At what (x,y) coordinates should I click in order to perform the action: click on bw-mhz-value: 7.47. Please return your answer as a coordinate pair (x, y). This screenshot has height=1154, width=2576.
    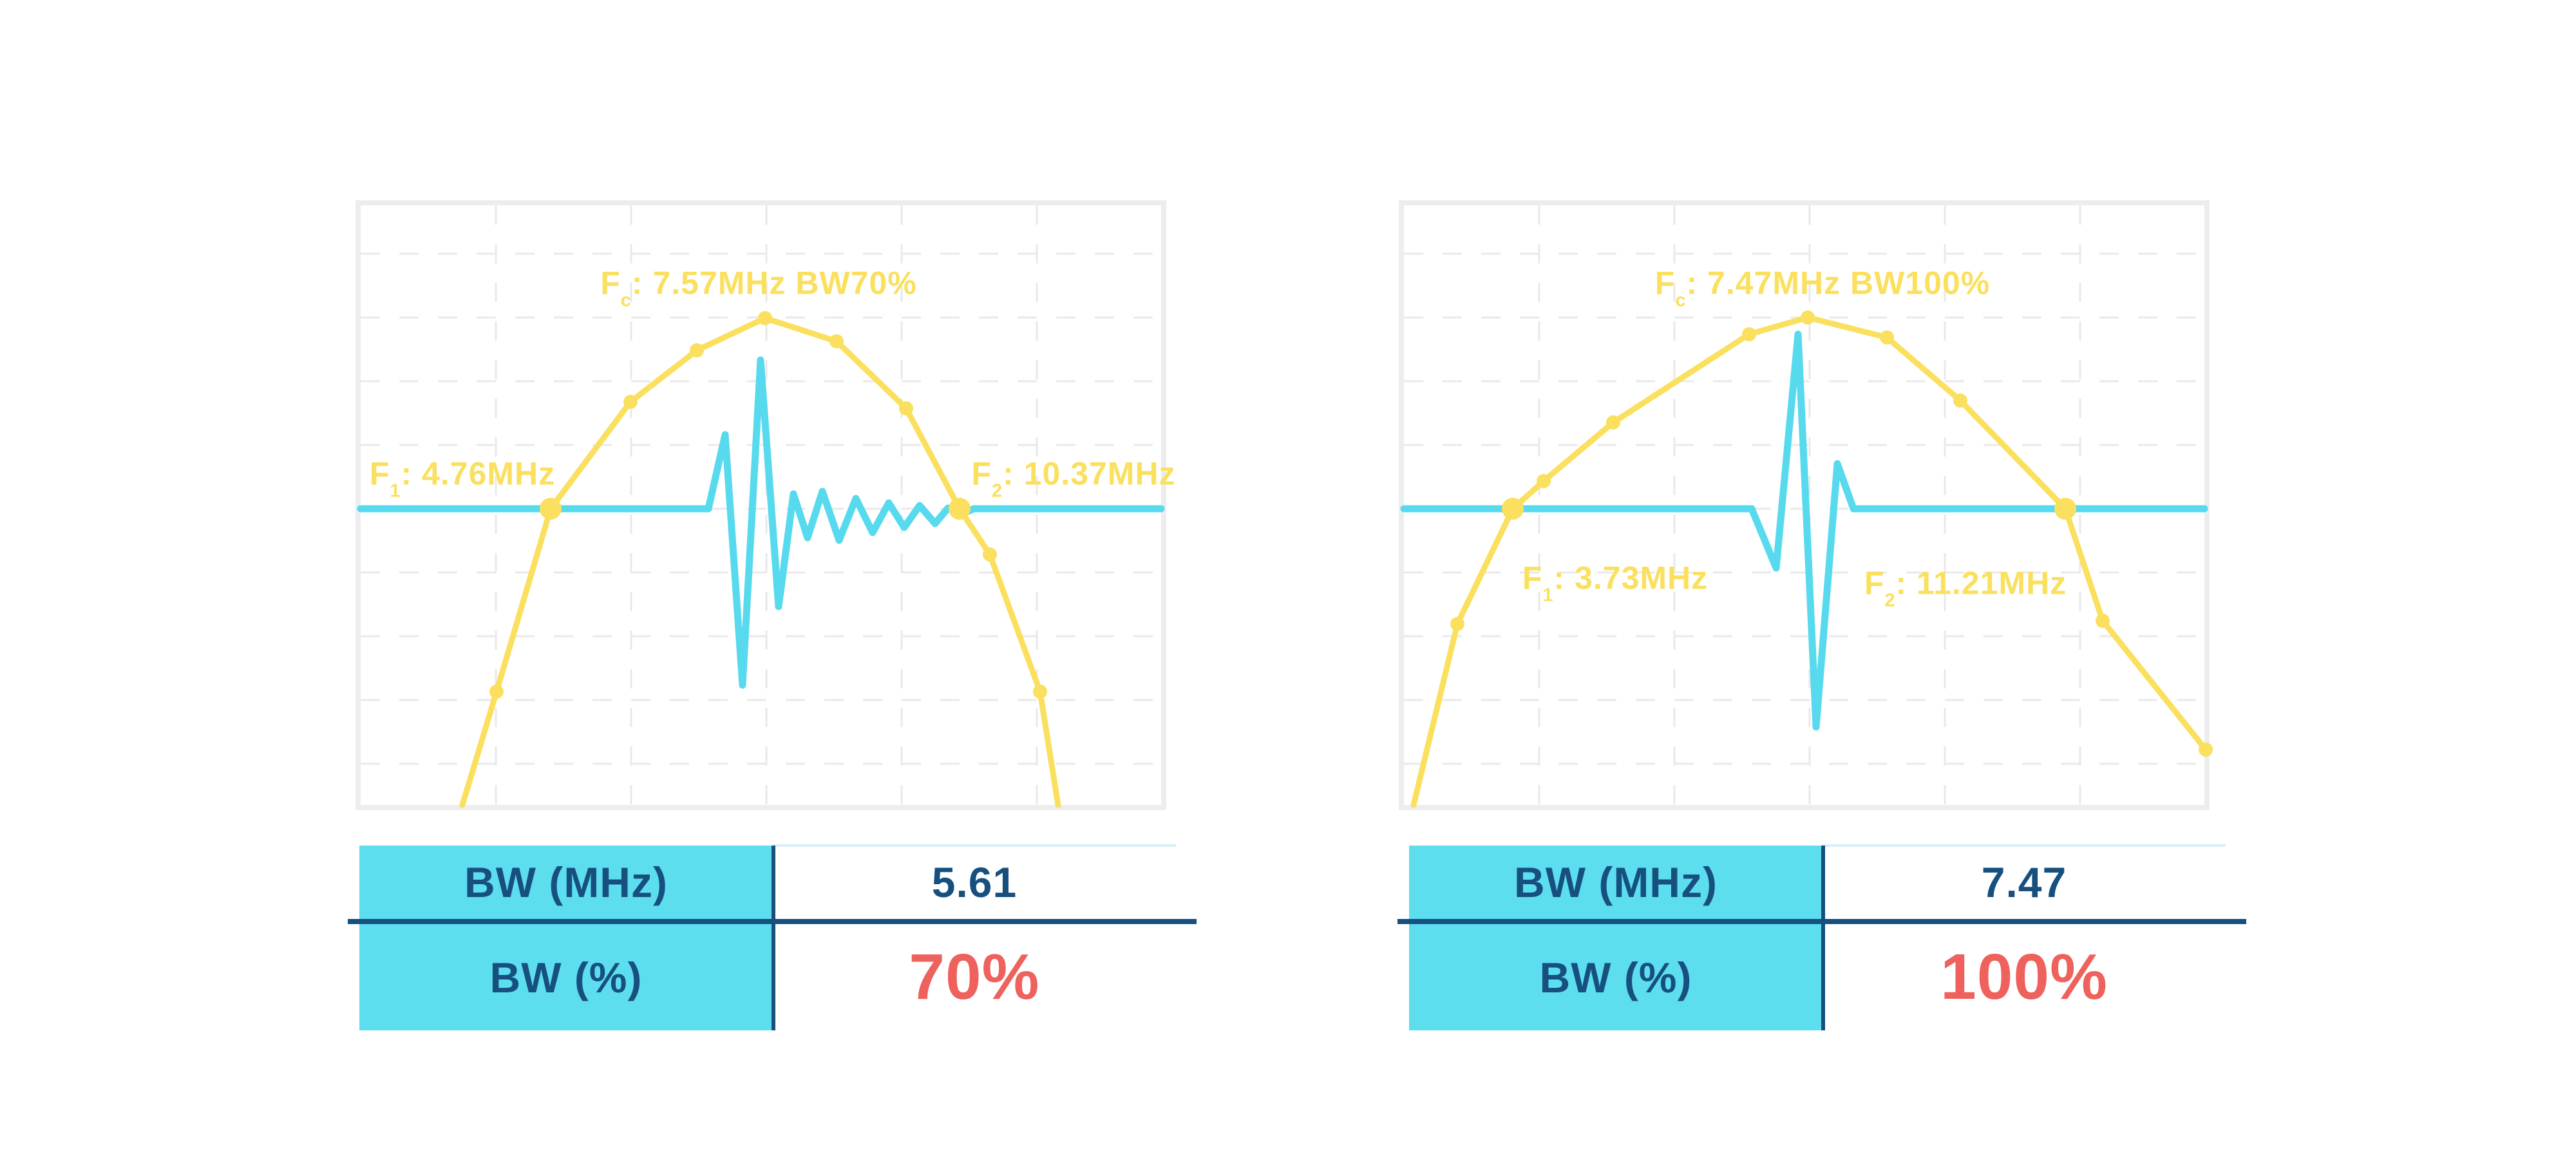
    Looking at the image, I should click on (2024, 882).